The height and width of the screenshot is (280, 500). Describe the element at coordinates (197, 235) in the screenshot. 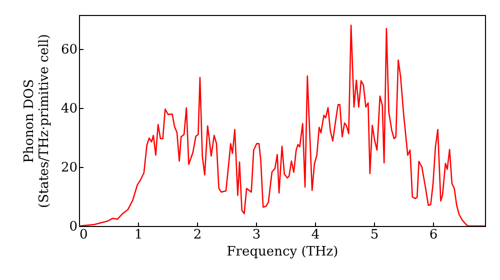

I see `x-tick-label: 2` at that location.